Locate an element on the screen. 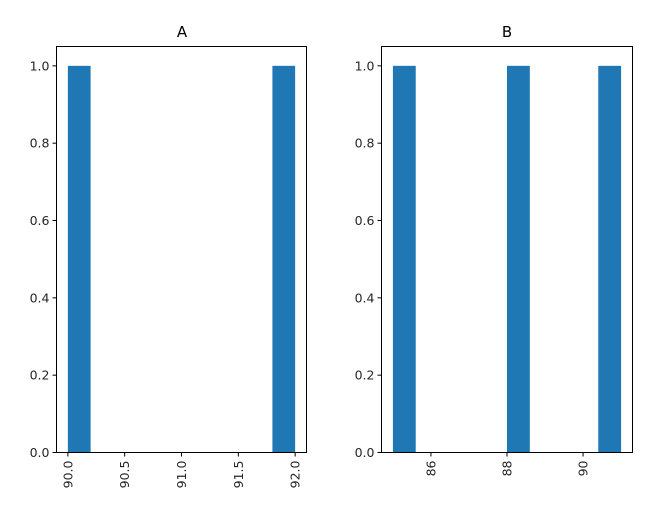 The width and height of the screenshot is (654, 516). subplot-b-ytick-label-1: 0.2 is located at coordinates (365, 375).